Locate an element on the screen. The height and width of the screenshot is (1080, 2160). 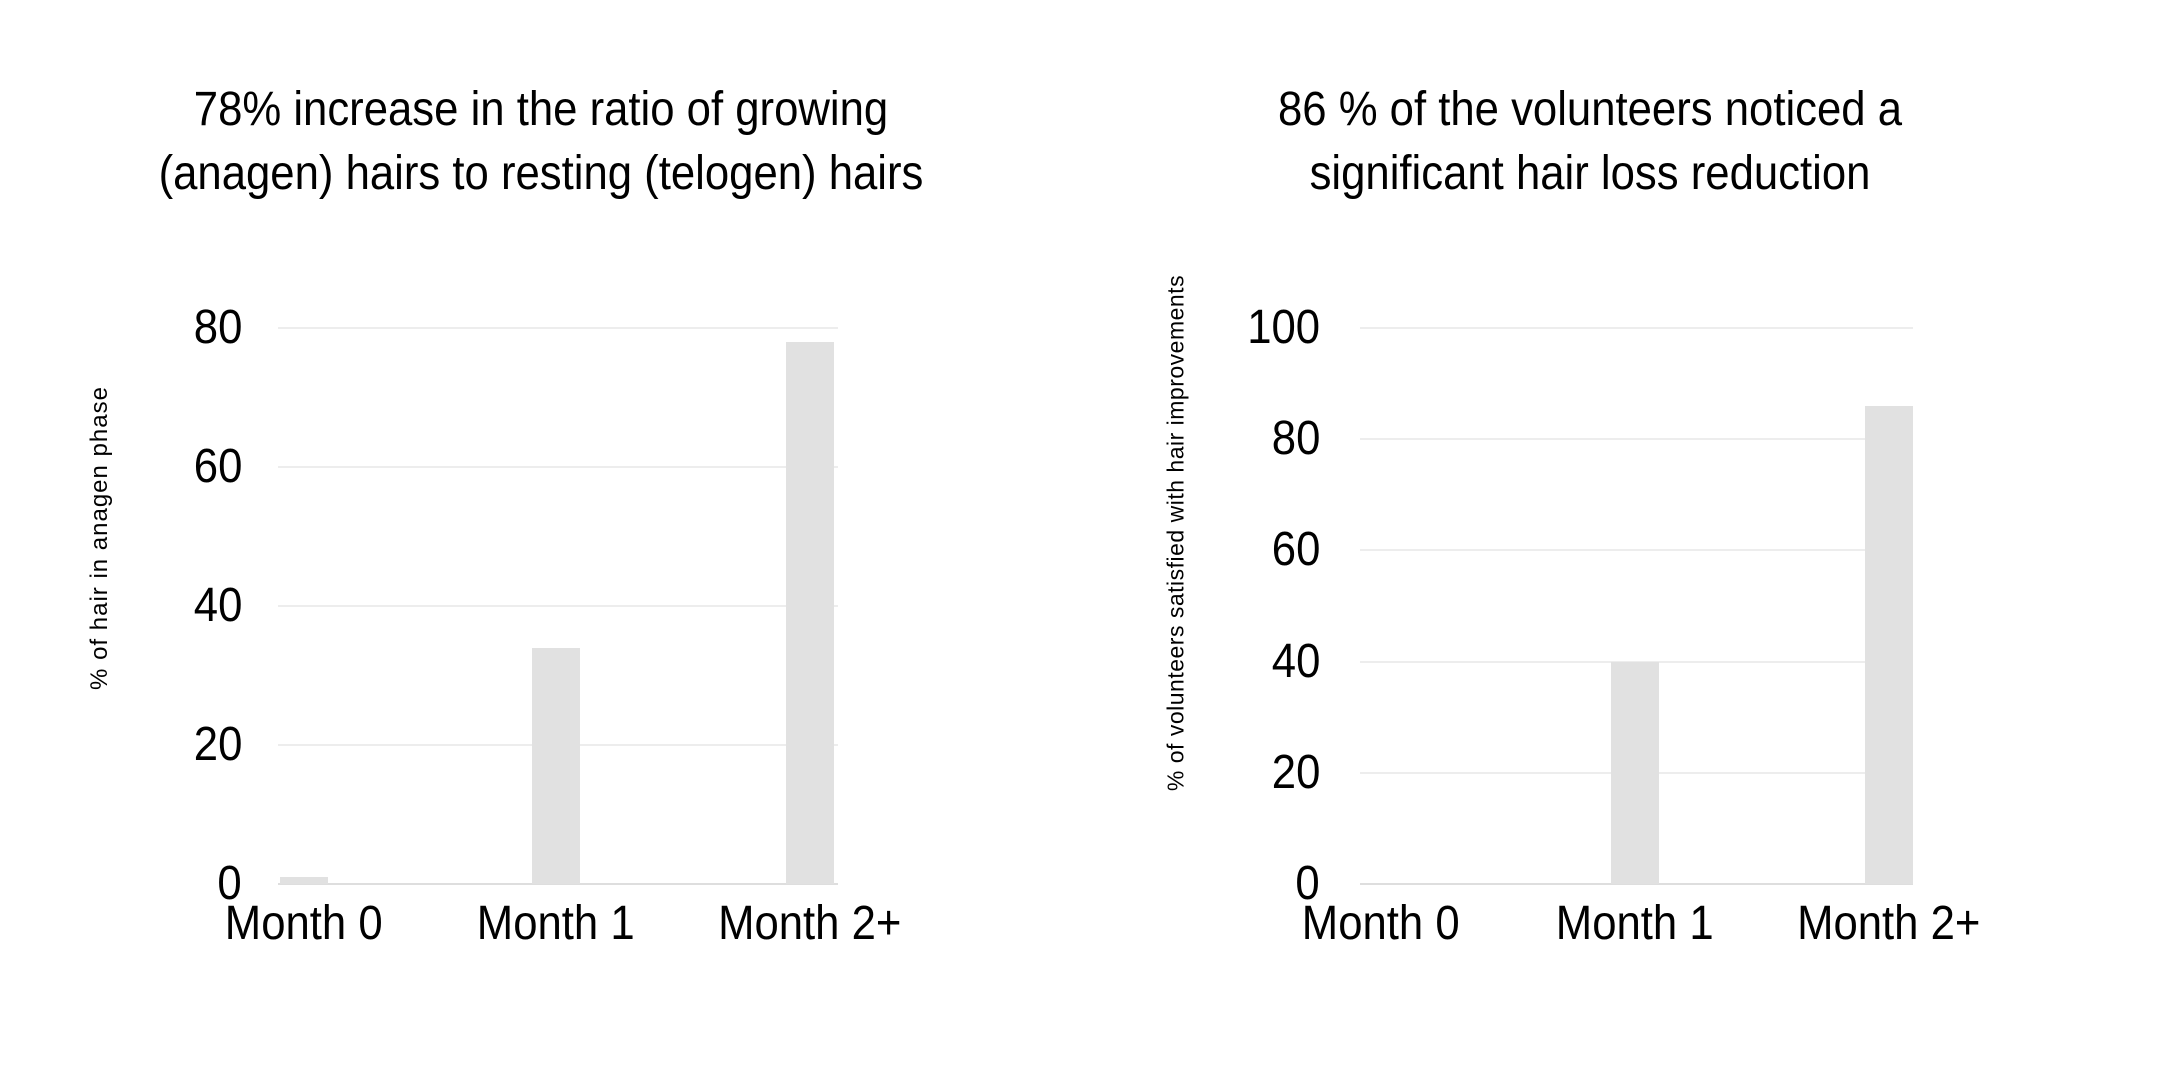
x-label-left-month-1: Month 1 is located at coordinates (556, 924).